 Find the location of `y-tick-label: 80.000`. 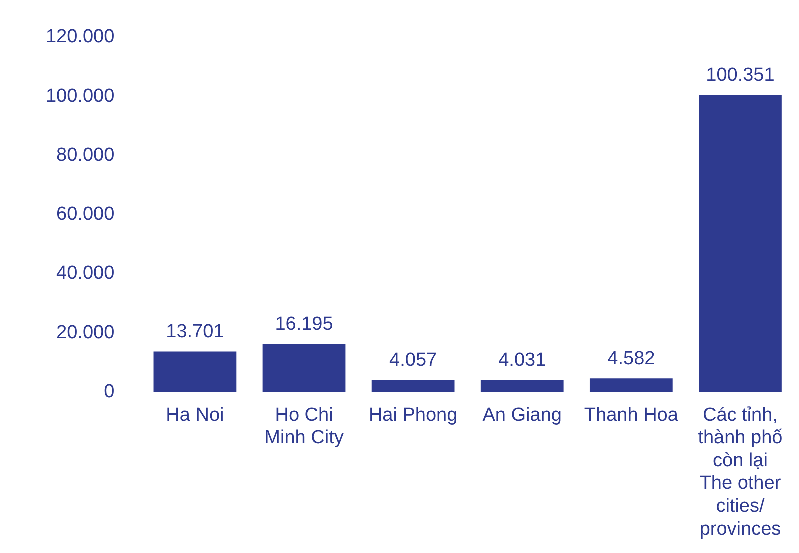

y-tick-label: 80.000 is located at coordinates (85, 155).